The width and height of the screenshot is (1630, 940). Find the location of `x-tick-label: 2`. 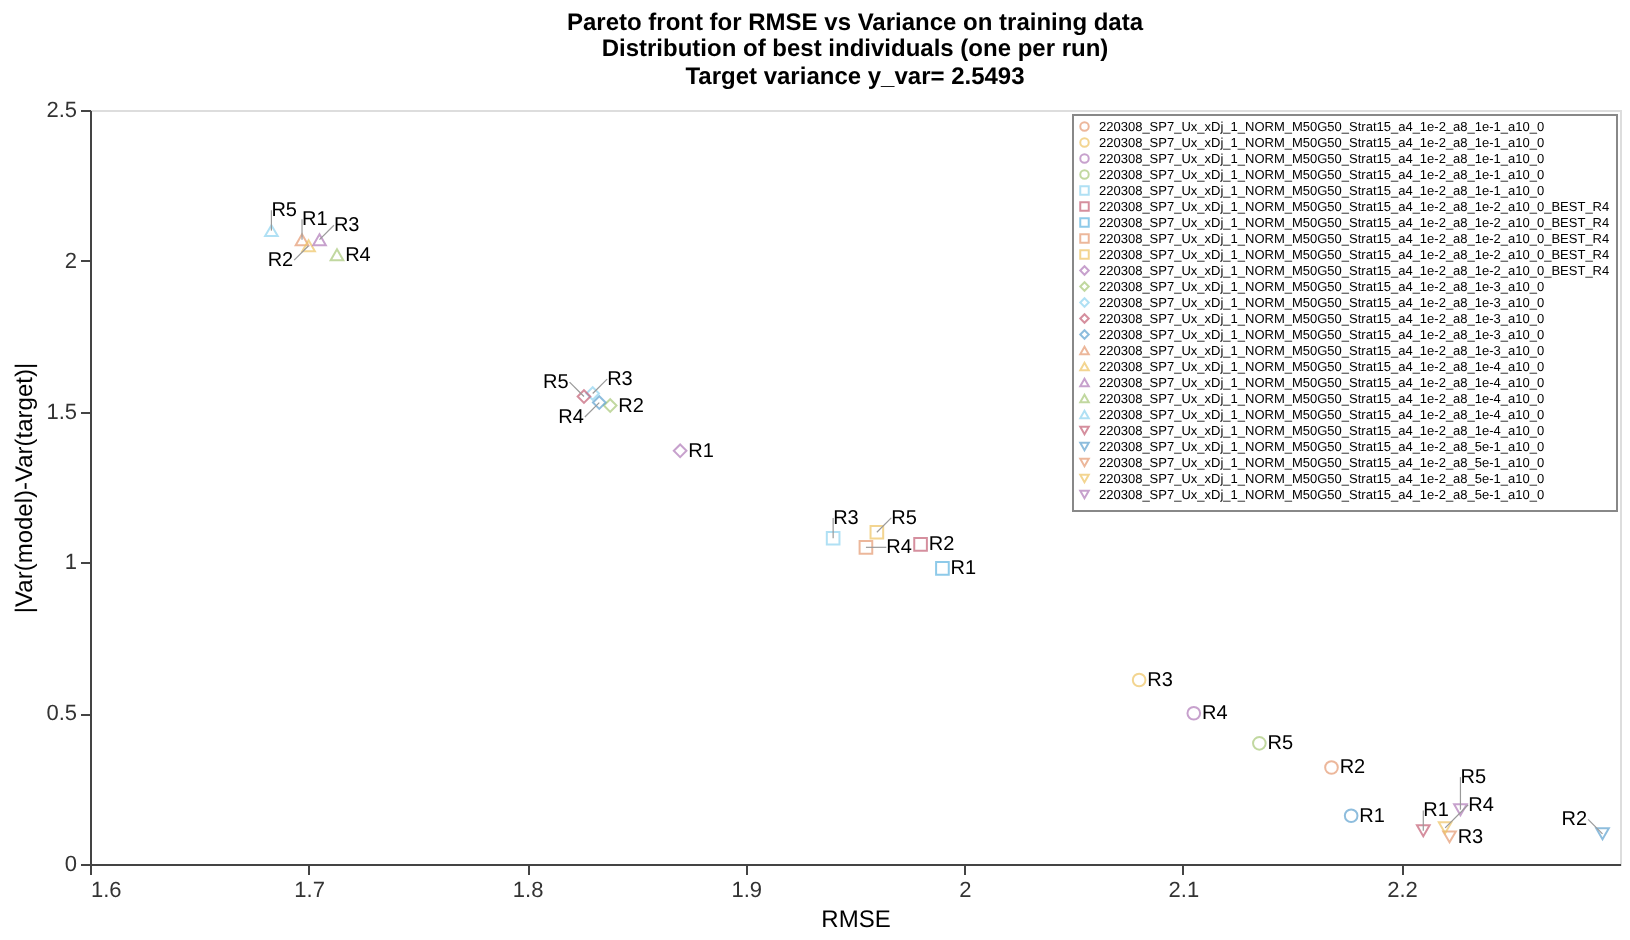

x-tick-label: 2 is located at coordinates (965, 891).